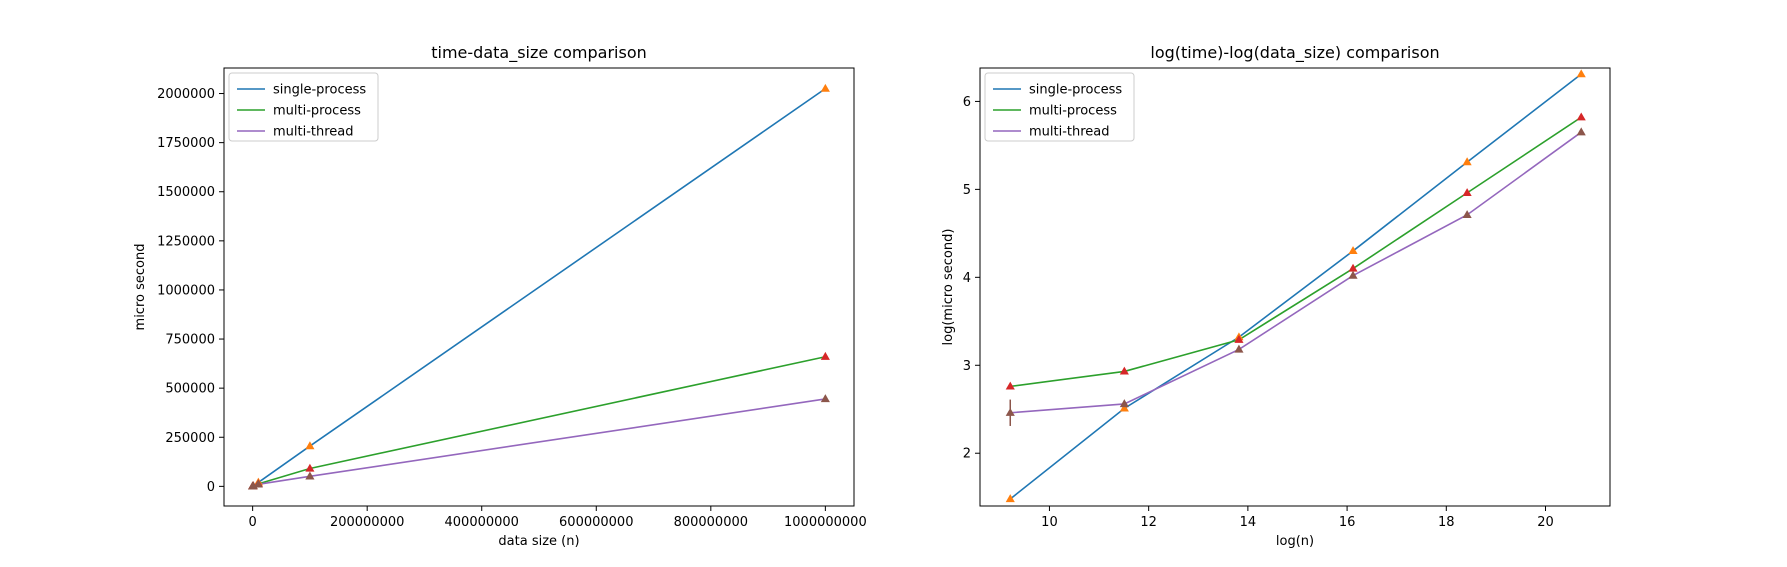 Image resolution: width=1787 pixels, height=567 pixels. I want to click on x-tick-label: 16, so click(1347, 522).